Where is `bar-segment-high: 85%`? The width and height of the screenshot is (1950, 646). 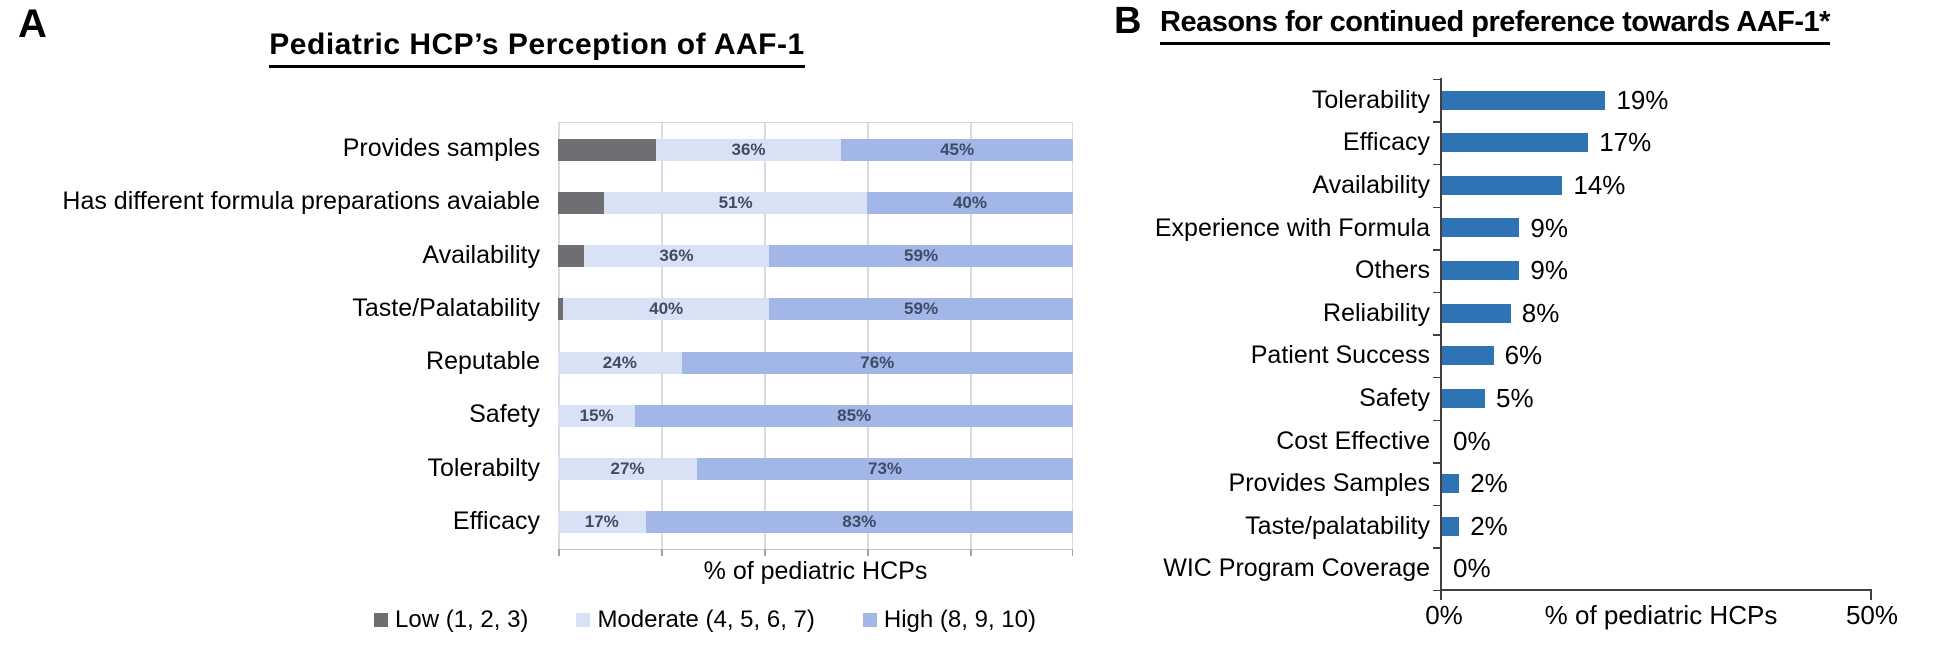 bar-segment-high: 85% is located at coordinates (854, 415).